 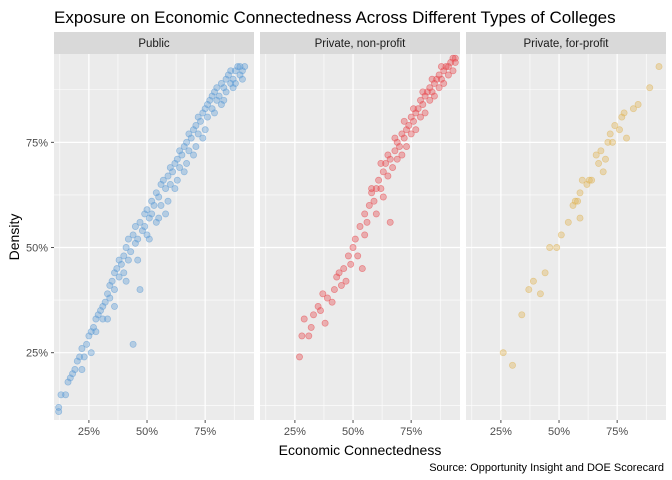 I want to click on facet-strip-label: Private, for-profit, so click(x=567, y=44).